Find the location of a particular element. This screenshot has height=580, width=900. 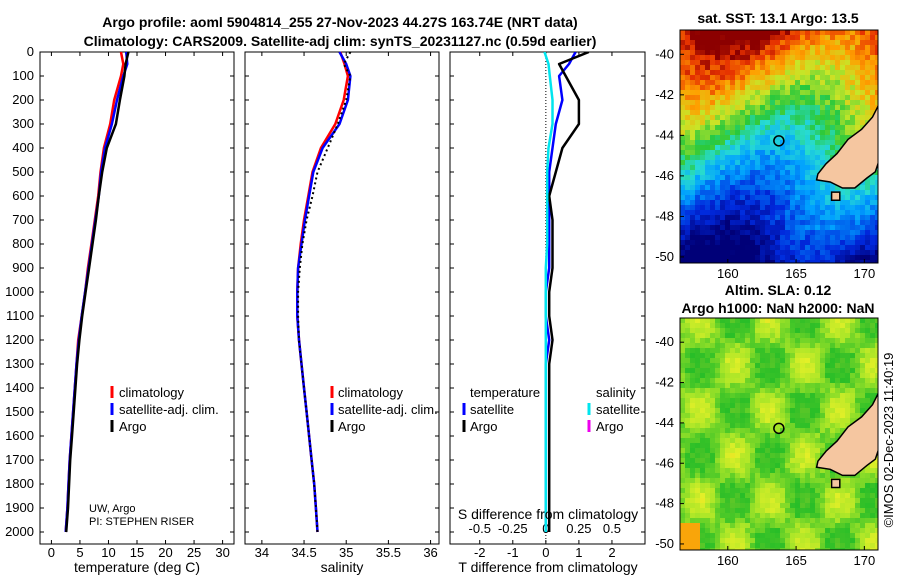

land-south-island is located at coordinates (846, 146).